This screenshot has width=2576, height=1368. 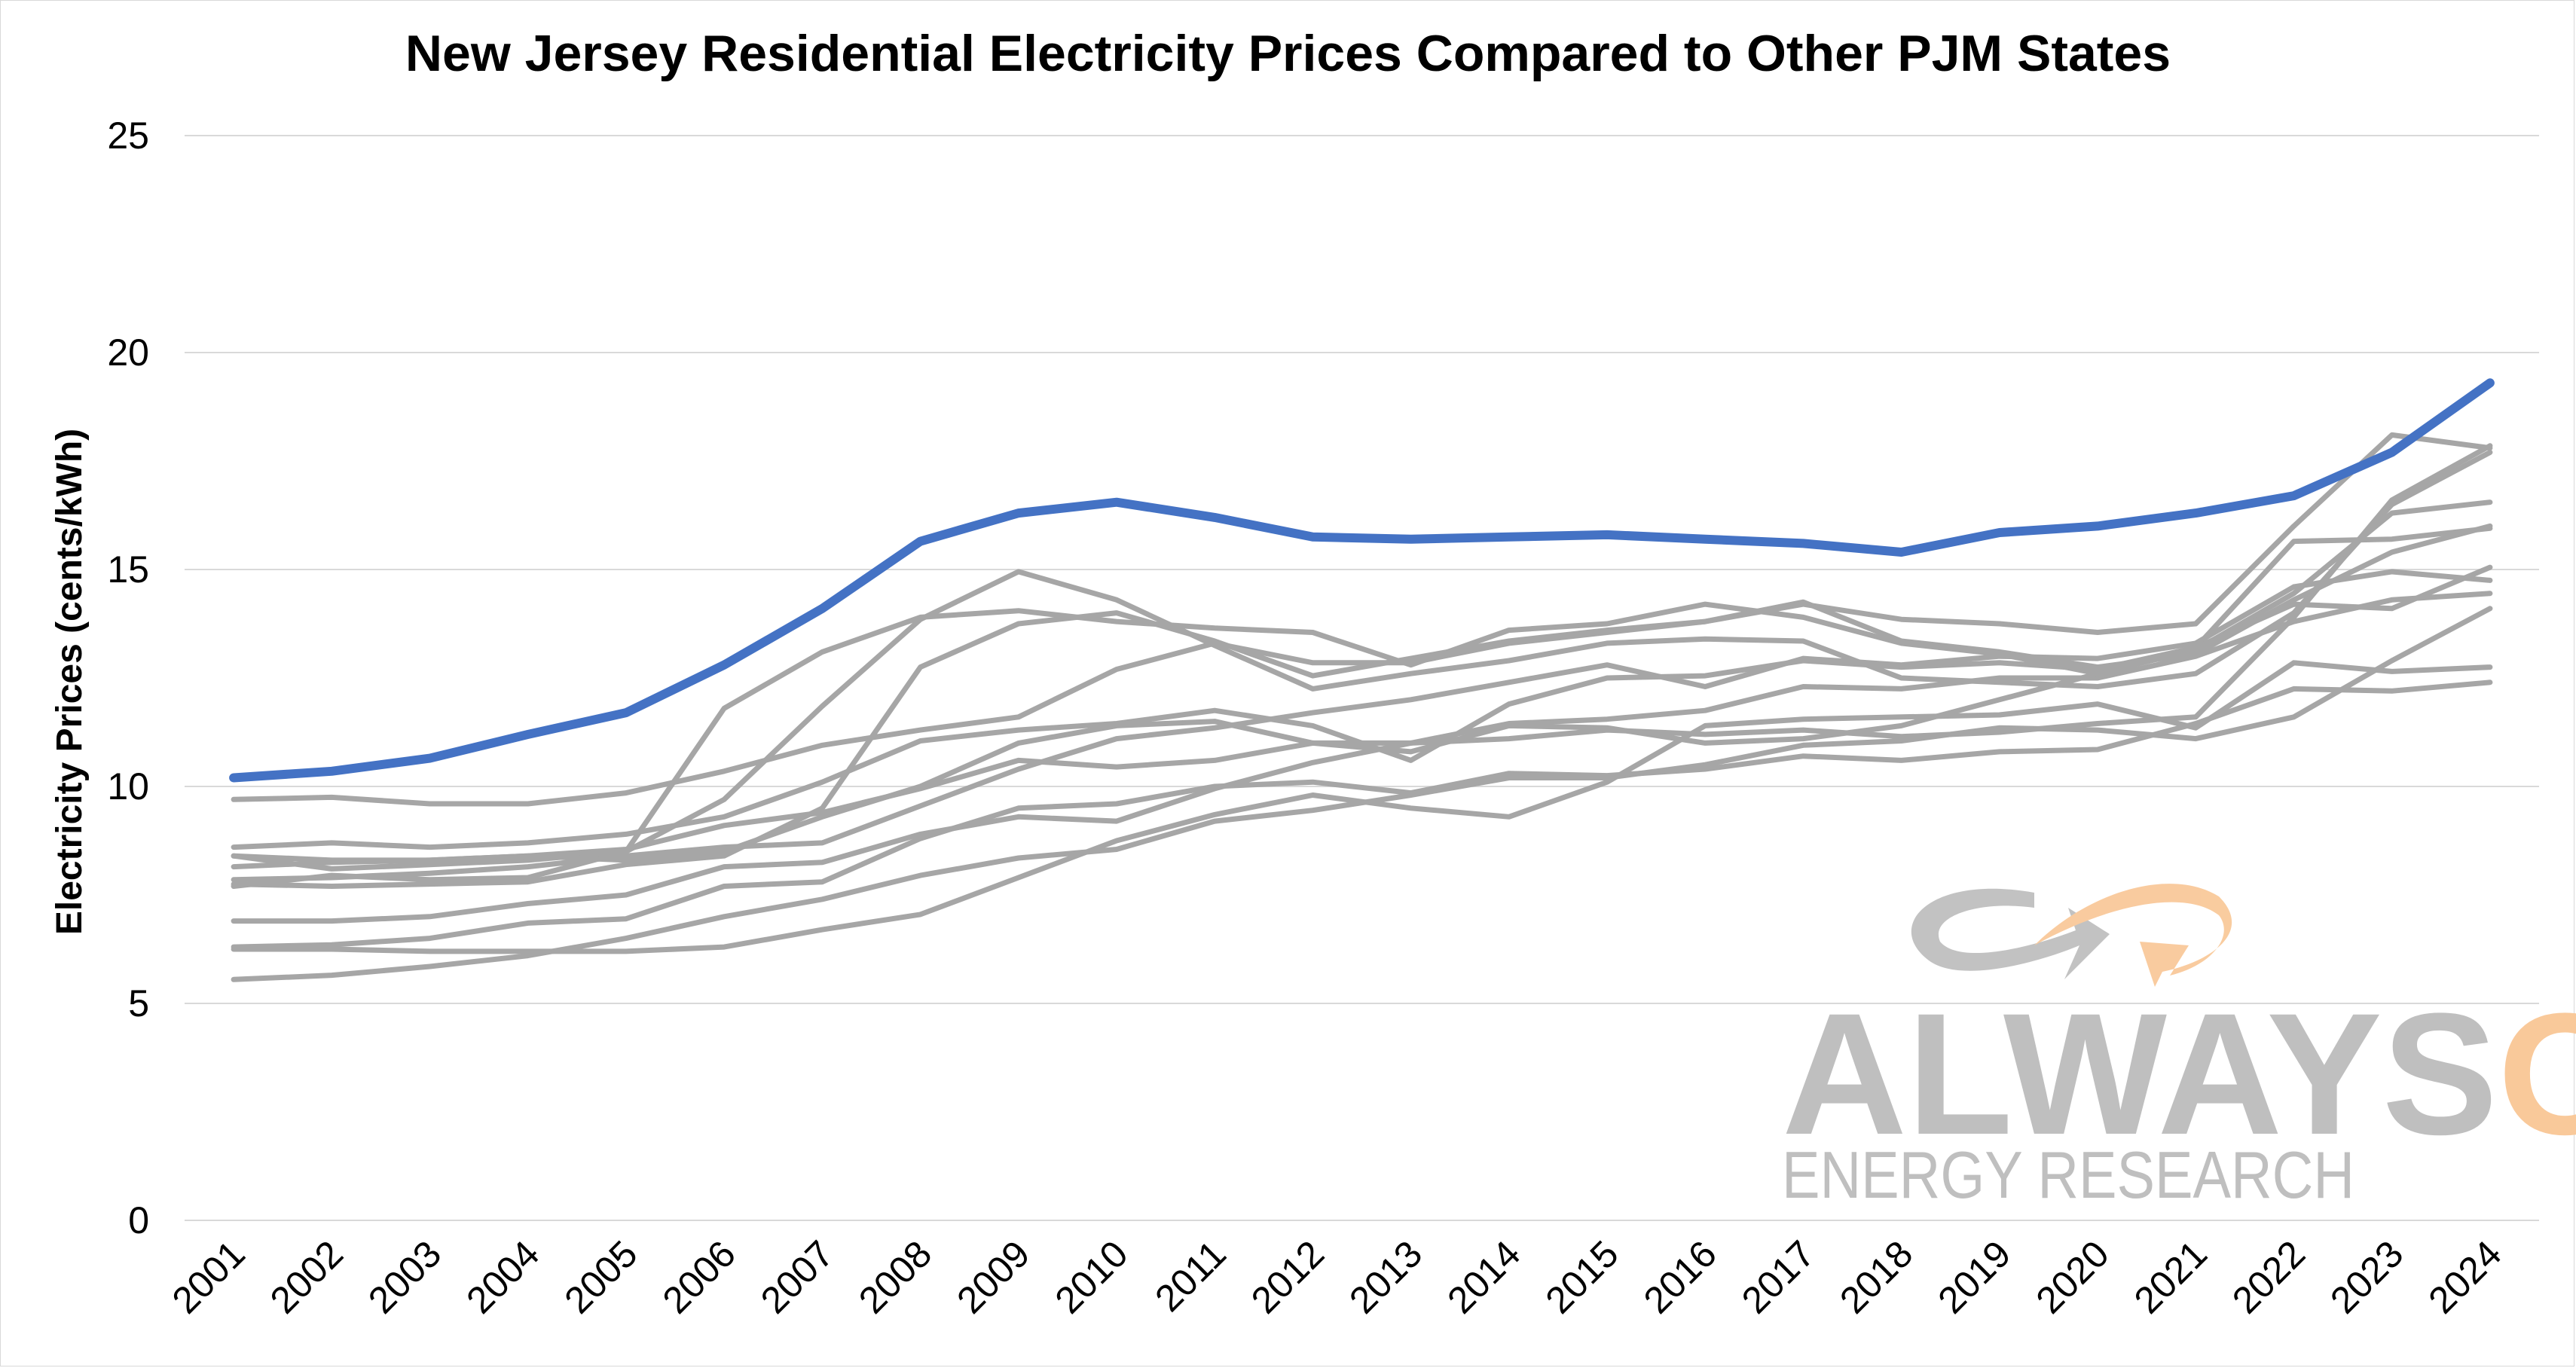 What do you see at coordinates (138, 1220) in the screenshot?
I see `y-tick-label: 0` at bounding box center [138, 1220].